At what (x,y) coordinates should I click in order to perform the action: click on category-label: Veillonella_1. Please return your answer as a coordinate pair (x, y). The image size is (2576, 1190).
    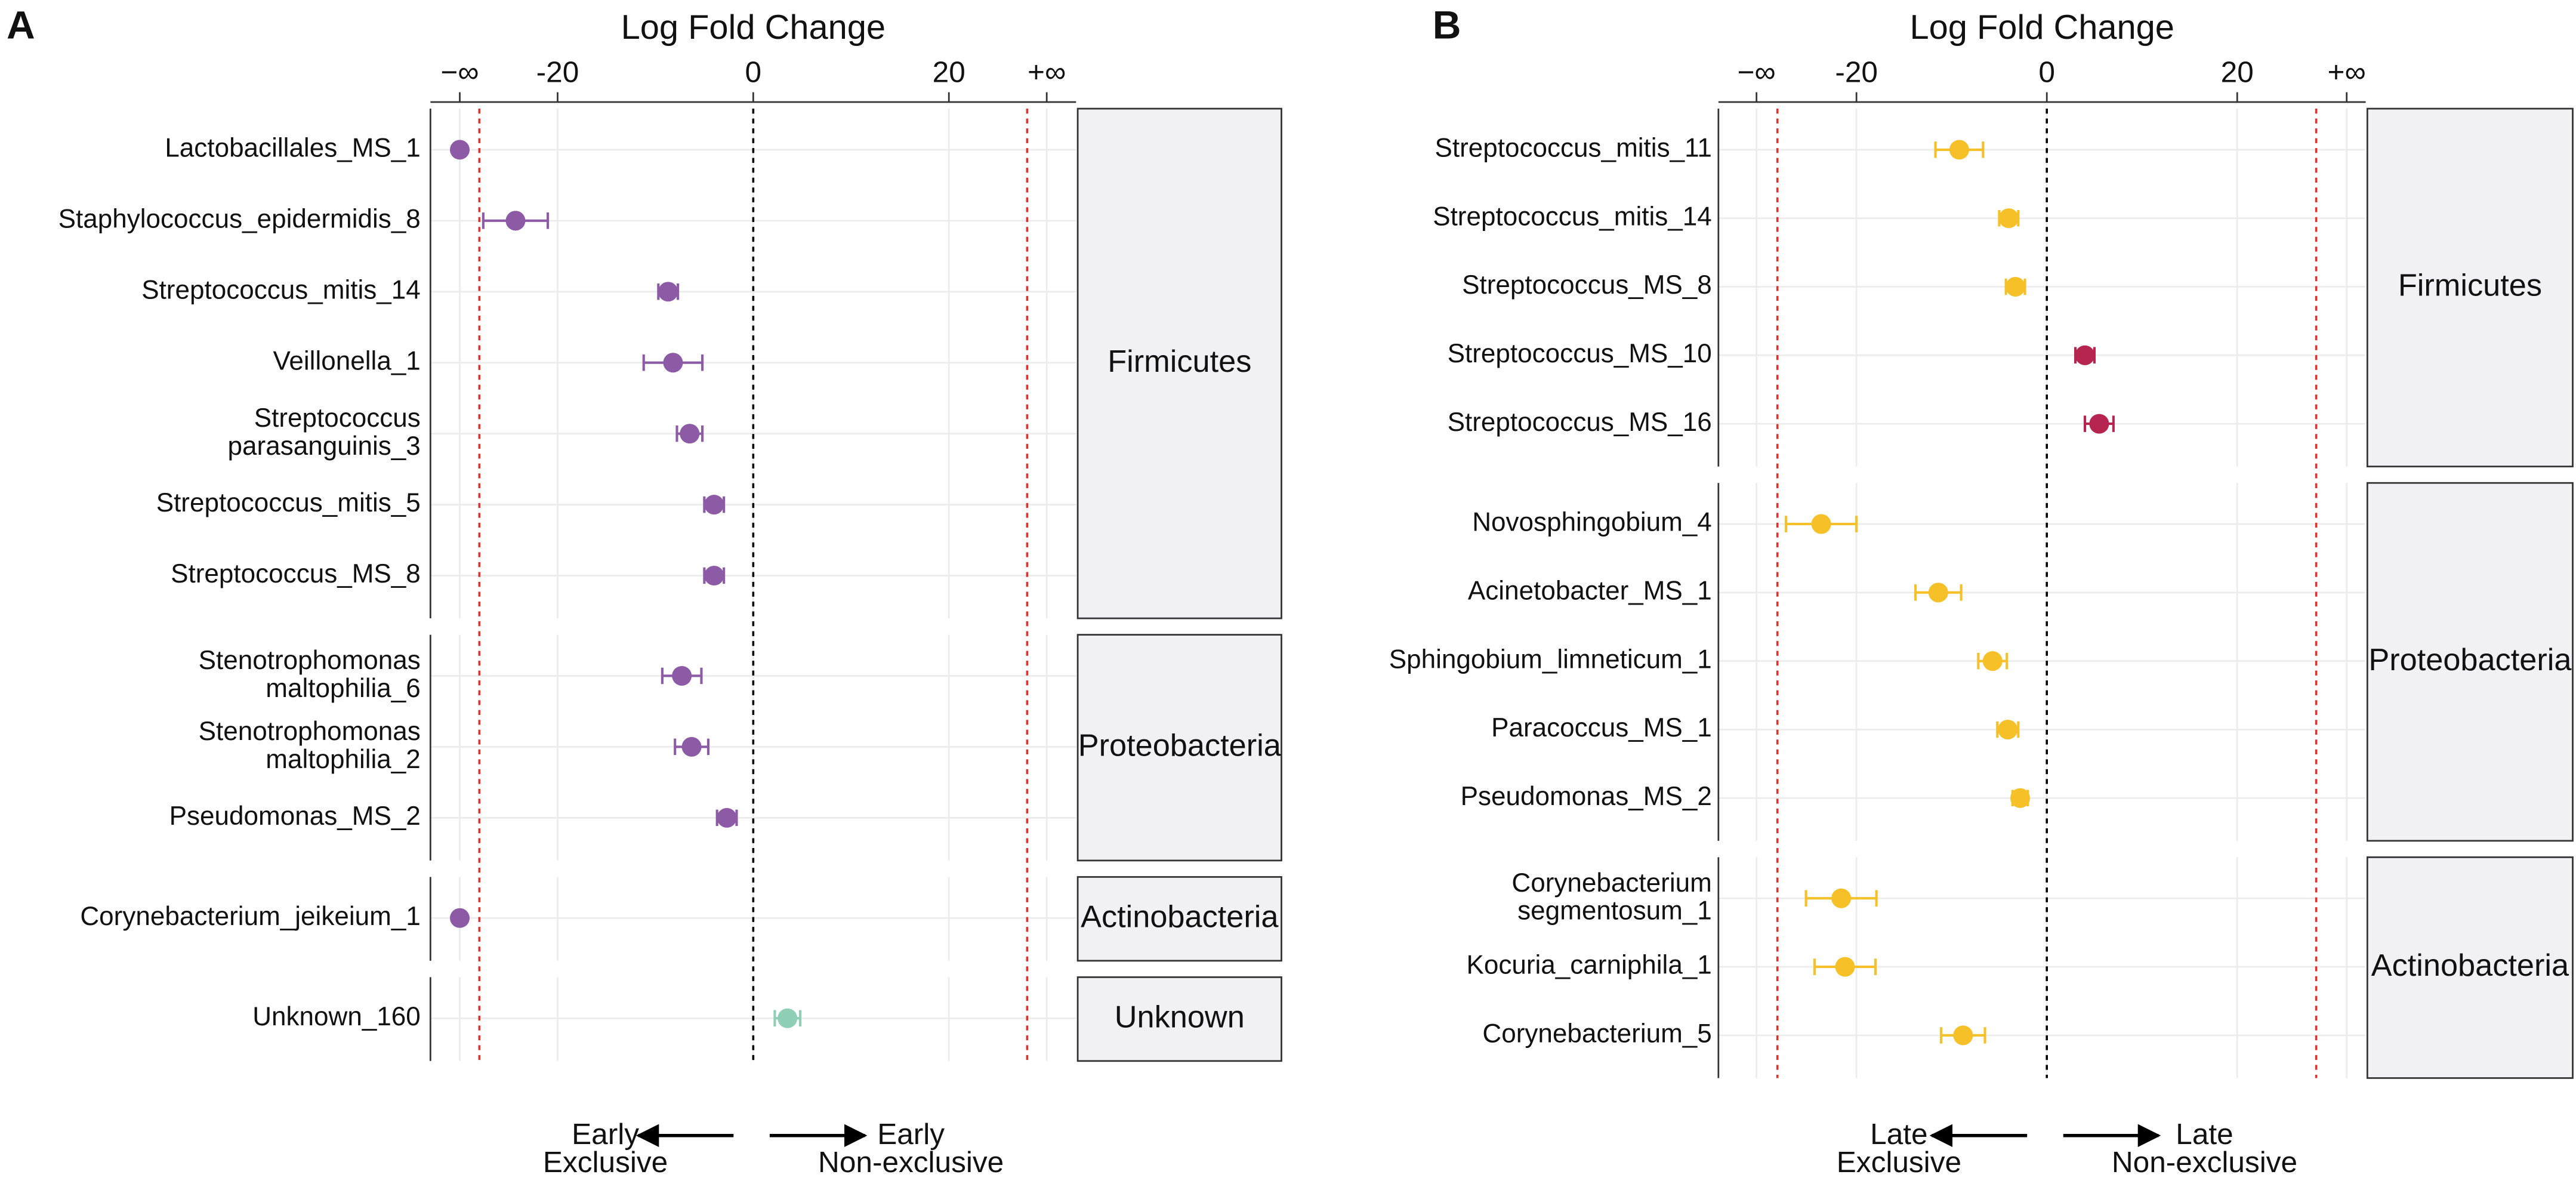
    Looking at the image, I should click on (347, 360).